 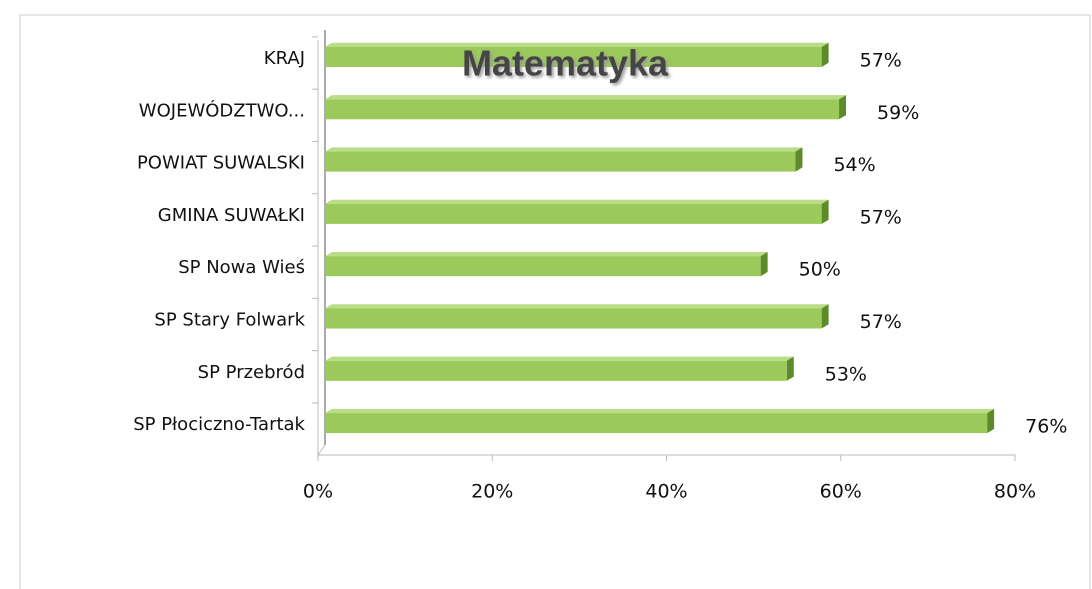 I want to click on category-label: POWIAT SUWALSKI, so click(x=221, y=163).